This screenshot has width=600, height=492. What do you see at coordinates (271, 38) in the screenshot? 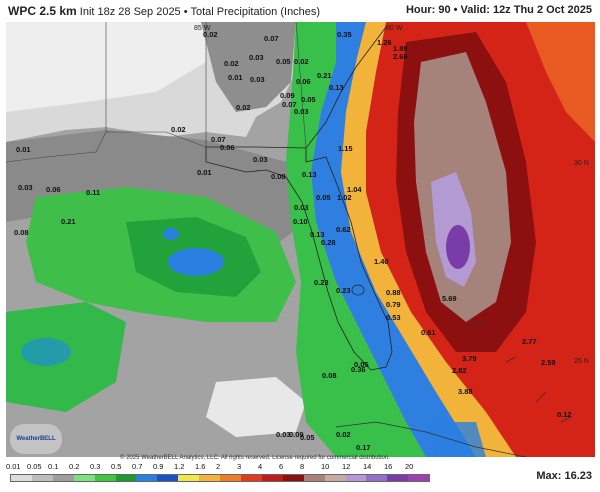
I see `value-label: 0.07` at bounding box center [271, 38].